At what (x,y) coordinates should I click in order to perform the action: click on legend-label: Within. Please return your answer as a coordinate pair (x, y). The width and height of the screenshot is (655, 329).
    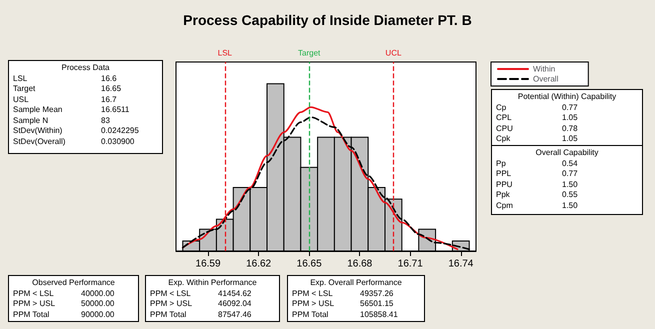
    Looking at the image, I should click on (544, 69).